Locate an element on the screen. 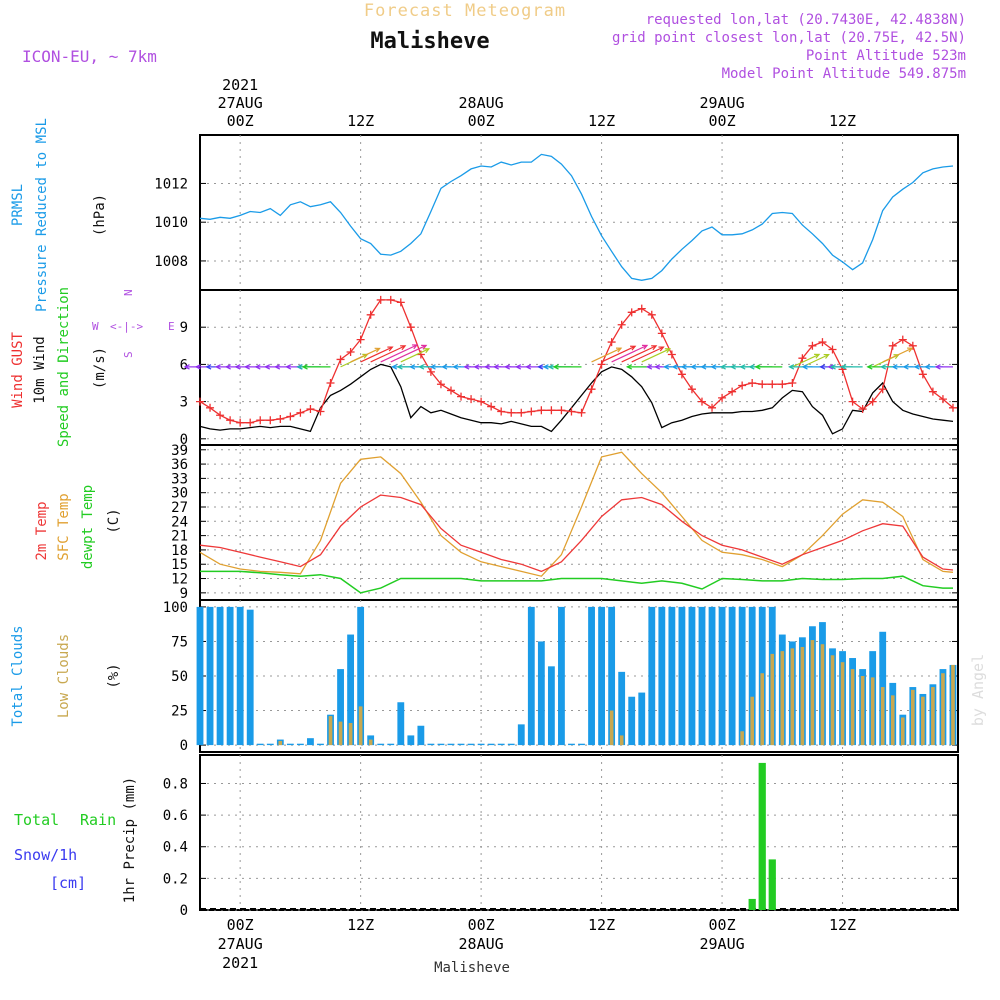  rain-bar is located at coordinates (752, 904).